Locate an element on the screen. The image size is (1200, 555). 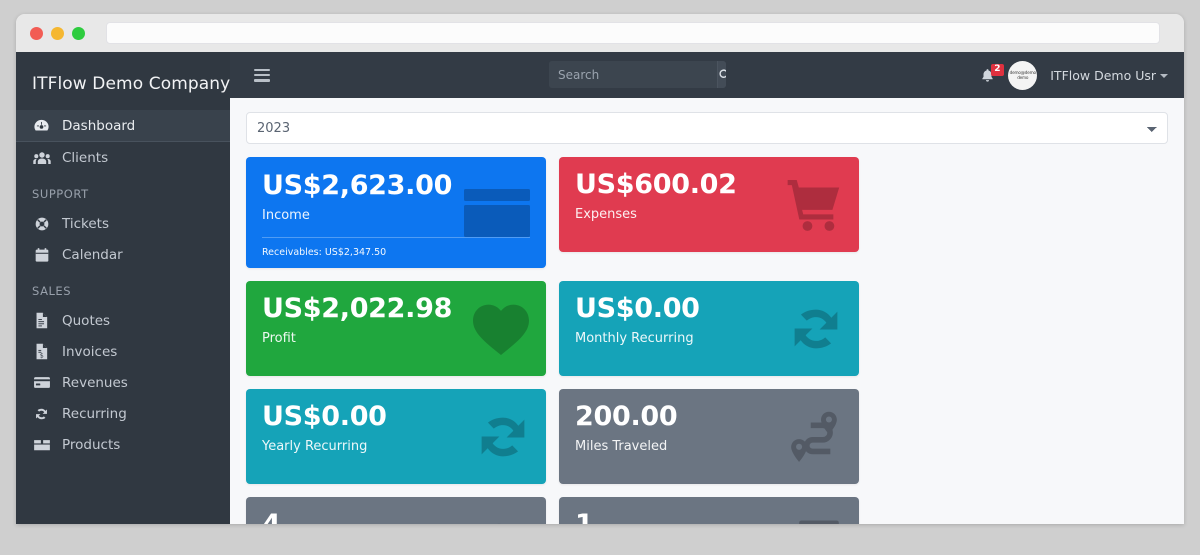
search-button is located at coordinates (721, 74).